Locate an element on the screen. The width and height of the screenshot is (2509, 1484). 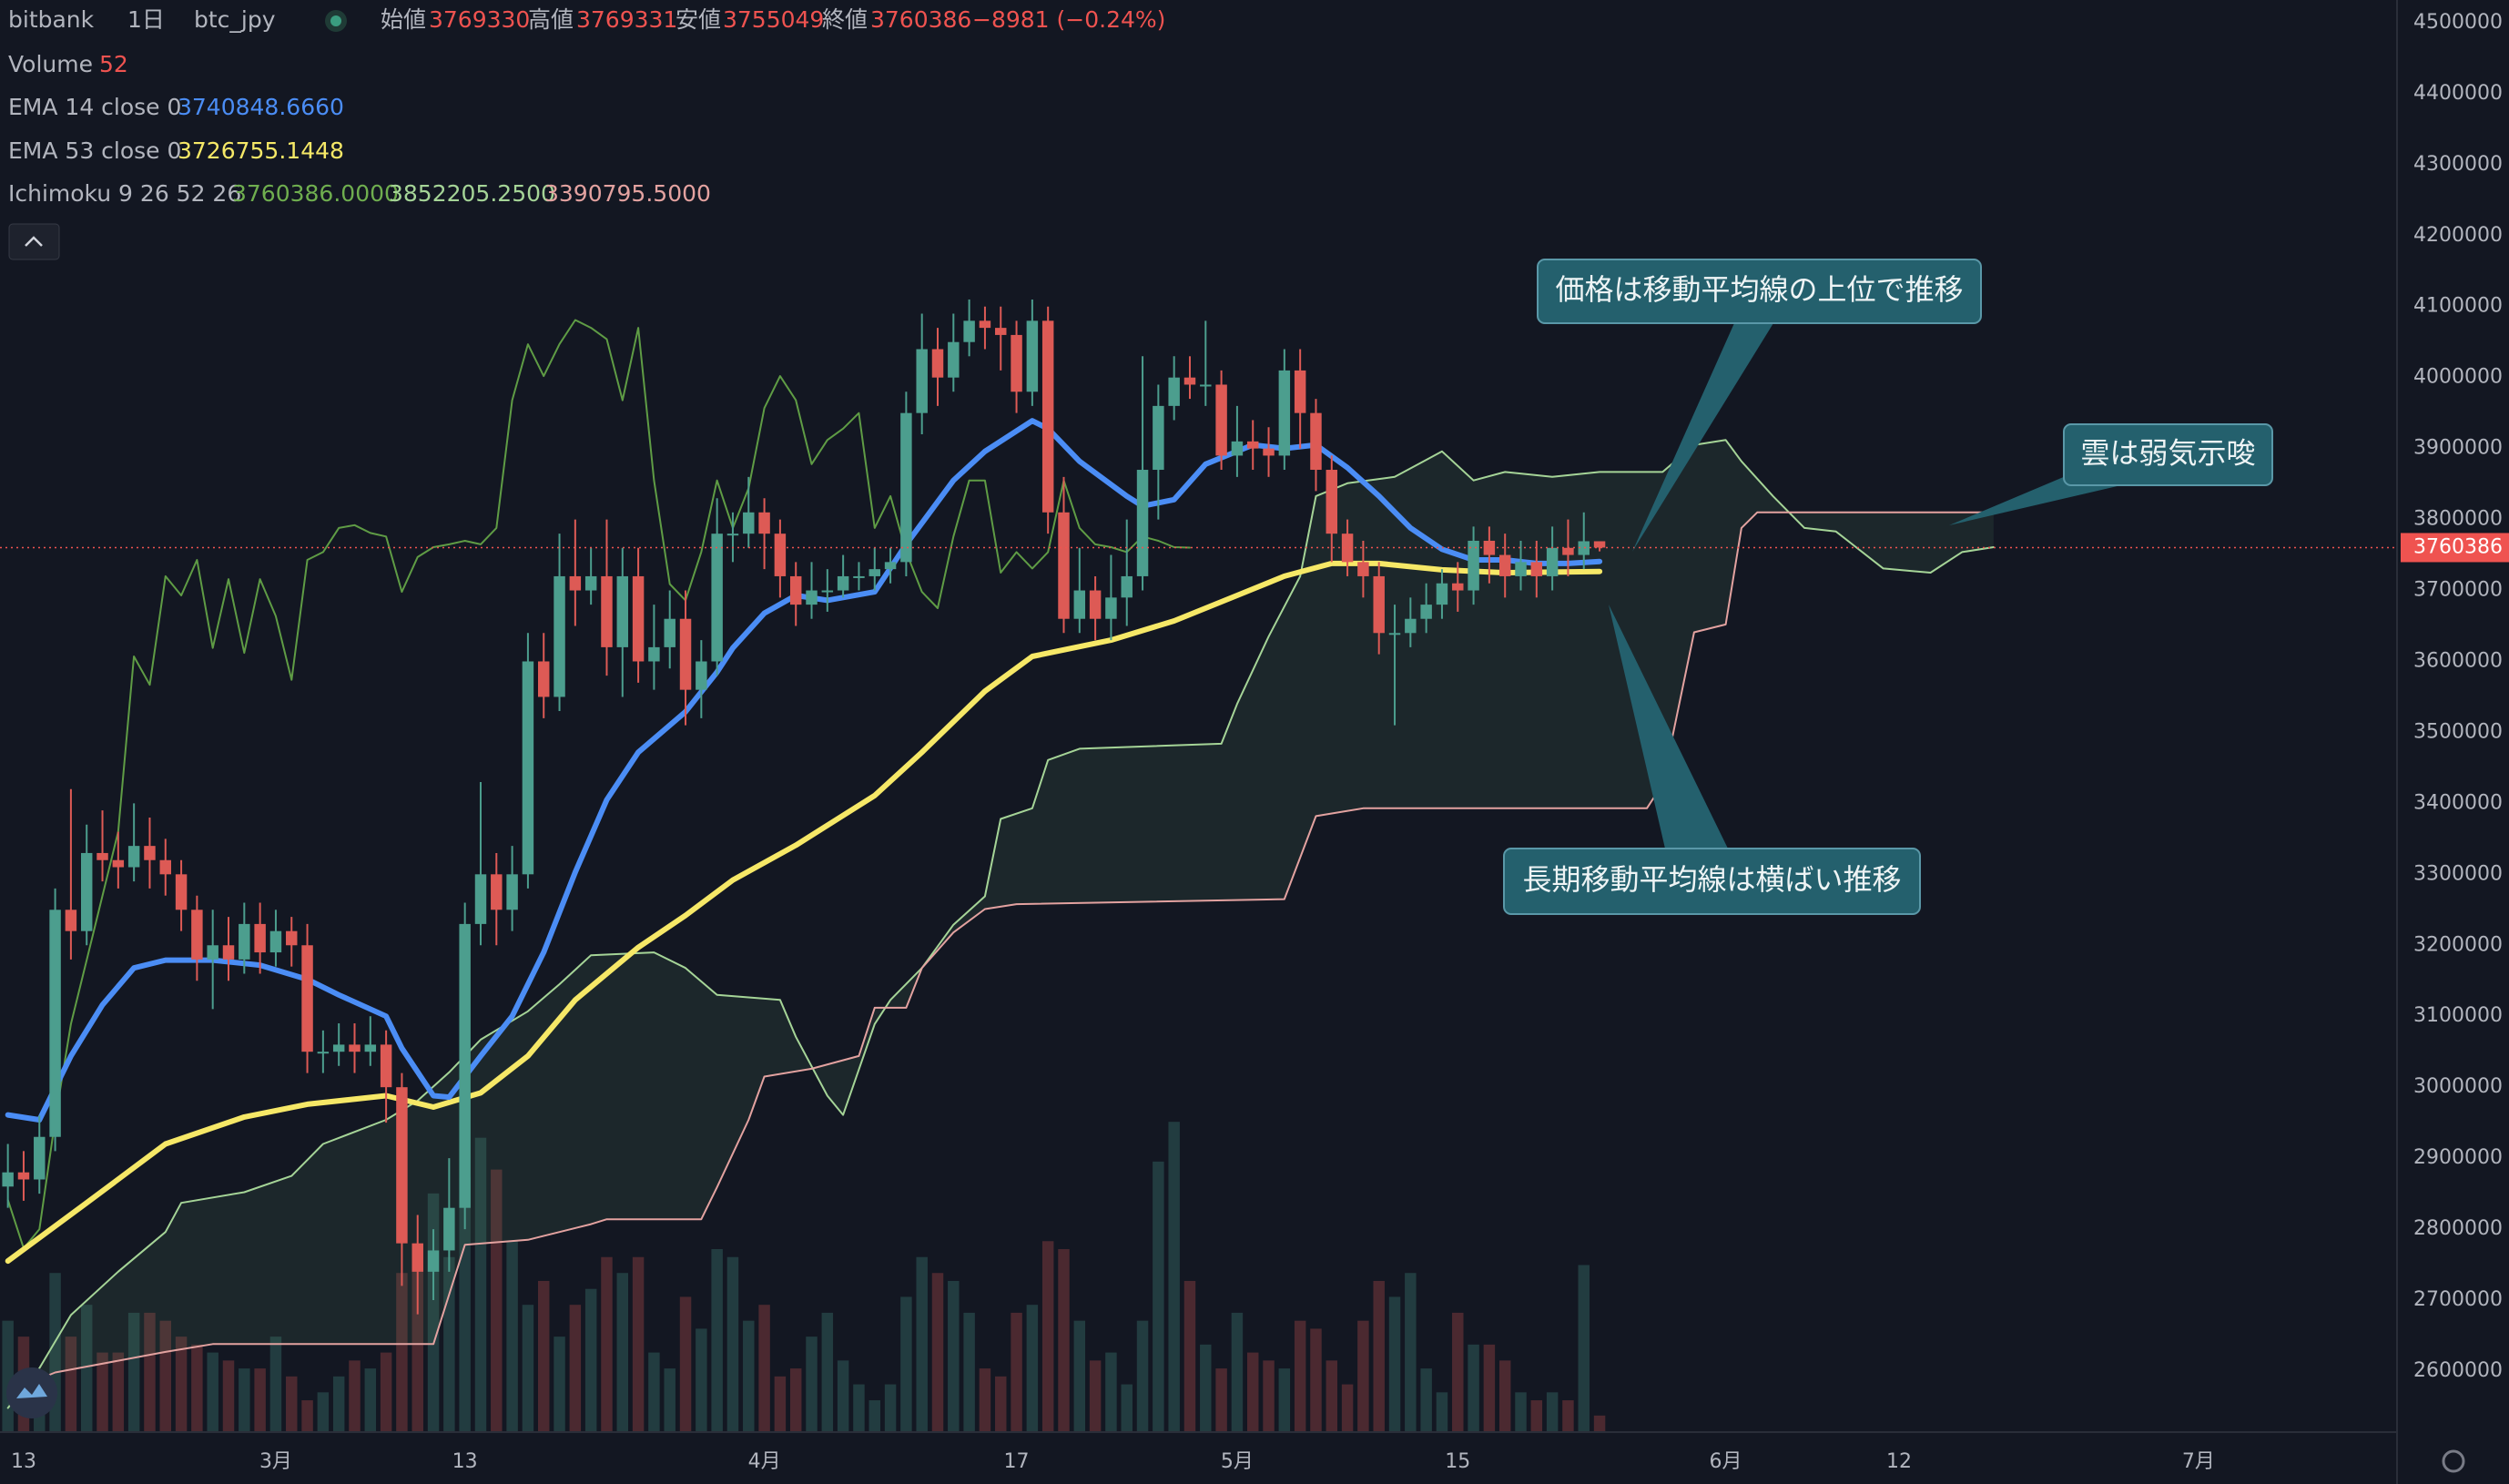
y-tick-label: 3900000 is located at coordinates (2458, 448).